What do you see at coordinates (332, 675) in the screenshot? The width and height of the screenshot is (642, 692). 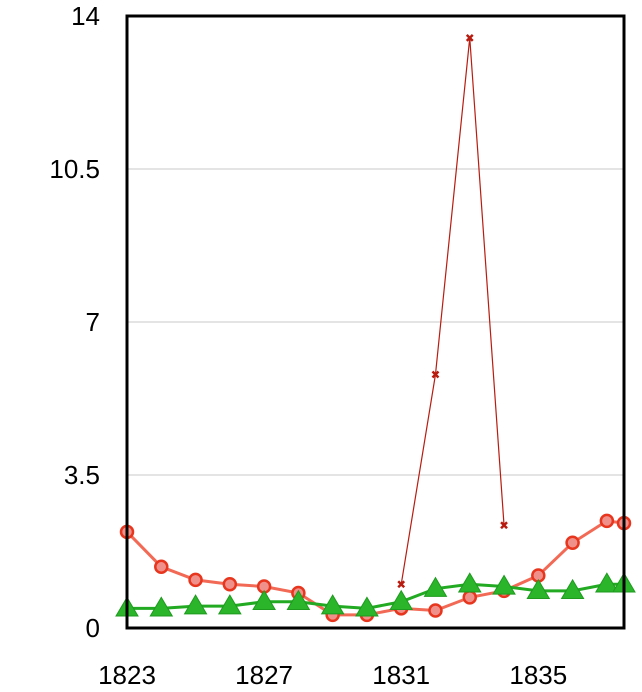 I see `x-axis-ticks: 1823 1827 1831 1835` at bounding box center [332, 675].